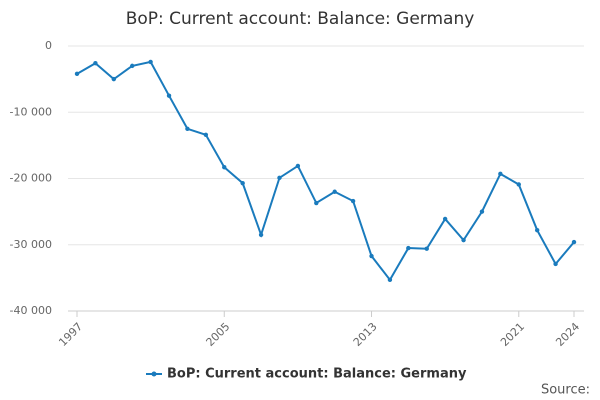  Describe the element at coordinates (31, 244) in the screenshot. I see `y-tick-label: -30 000` at that location.